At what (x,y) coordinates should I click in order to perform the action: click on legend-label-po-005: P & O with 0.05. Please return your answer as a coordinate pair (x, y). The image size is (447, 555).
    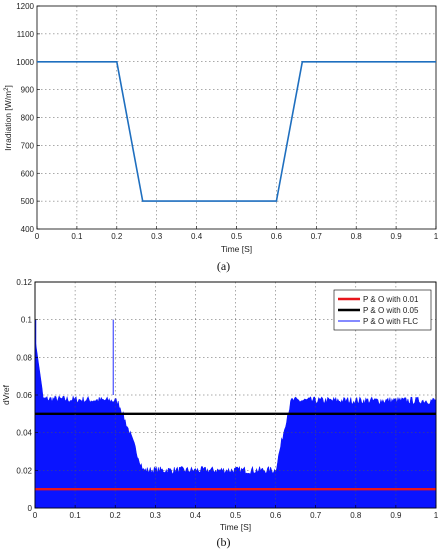
    Looking at the image, I should click on (391, 310).